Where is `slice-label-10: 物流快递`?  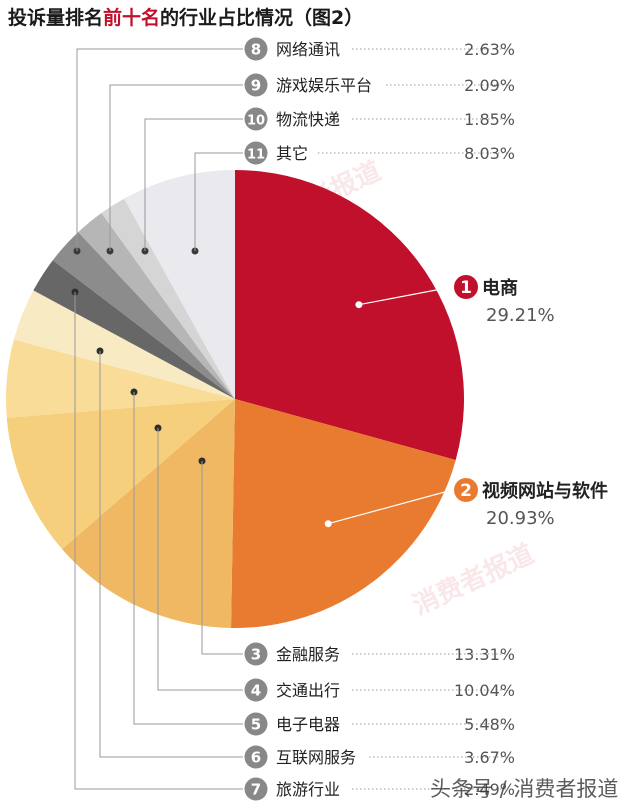
slice-label-10: 物流快递 is located at coordinates (308, 119).